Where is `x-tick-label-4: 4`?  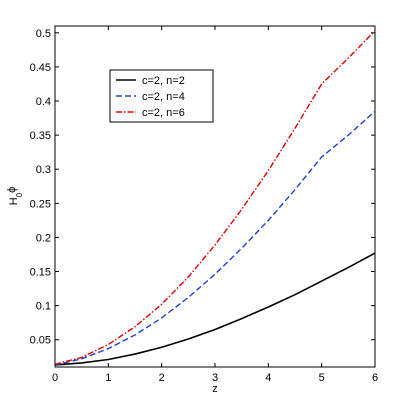 x-tick-label-4: 4 is located at coordinates (268, 378).